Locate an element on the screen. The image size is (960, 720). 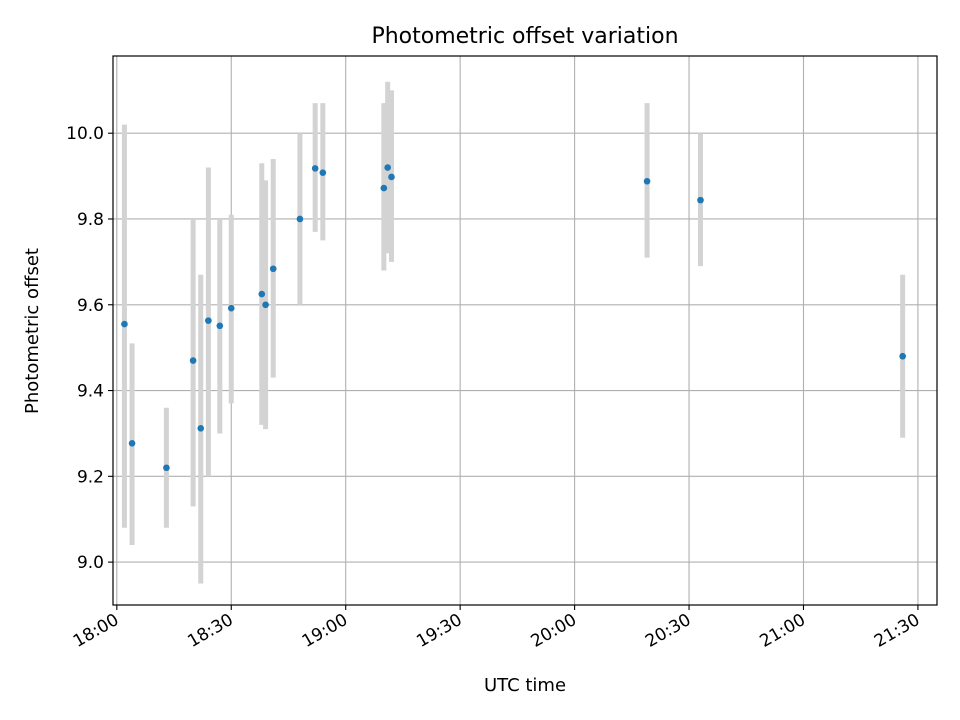
x-tick-label: 18:30 is located at coordinates (210, 631).